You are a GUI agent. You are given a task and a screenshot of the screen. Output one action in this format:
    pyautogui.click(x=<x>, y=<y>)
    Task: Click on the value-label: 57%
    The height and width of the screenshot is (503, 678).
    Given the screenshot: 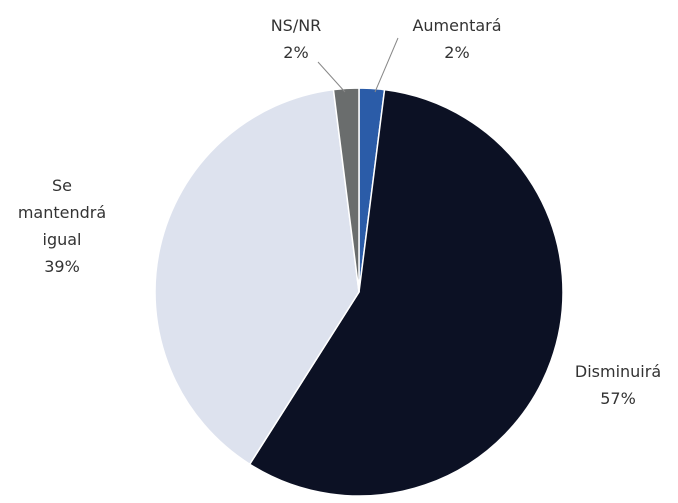 What is the action you would take?
    pyautogui.click(x=618, y=398)
    